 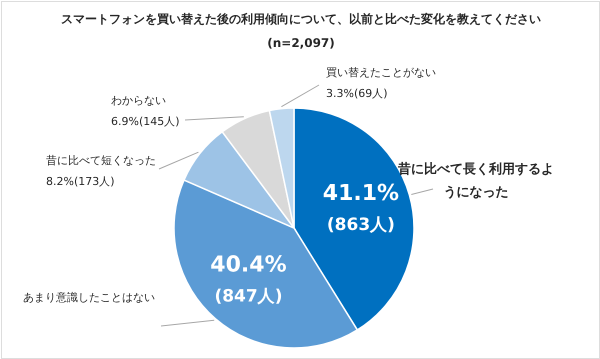 What do you see at coordinates (89, 297) in the screenshot?
I see `slice-label: あまり意識したことはない` at bounding box center [89, 297].